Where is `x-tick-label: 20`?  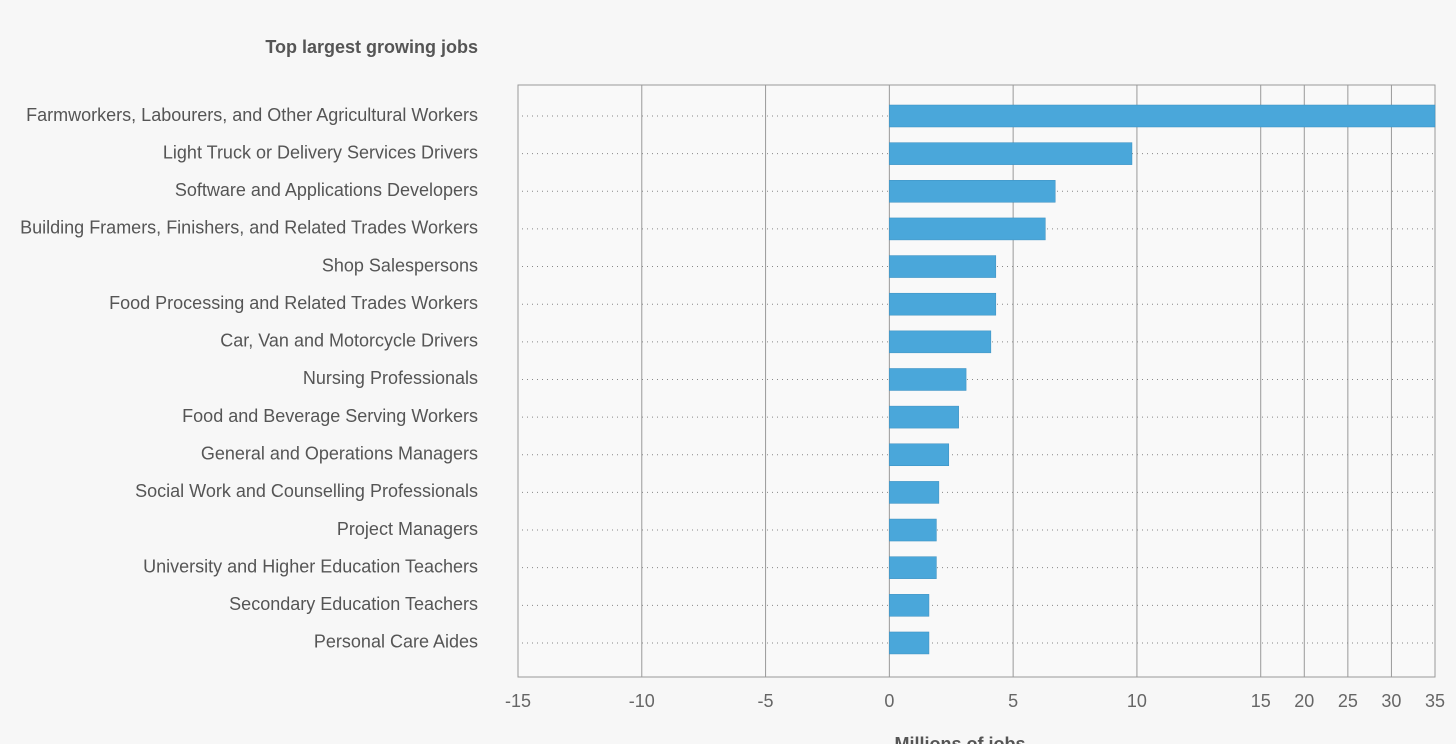
x-tick-label: 20 is located at coordinates (1304, 701).